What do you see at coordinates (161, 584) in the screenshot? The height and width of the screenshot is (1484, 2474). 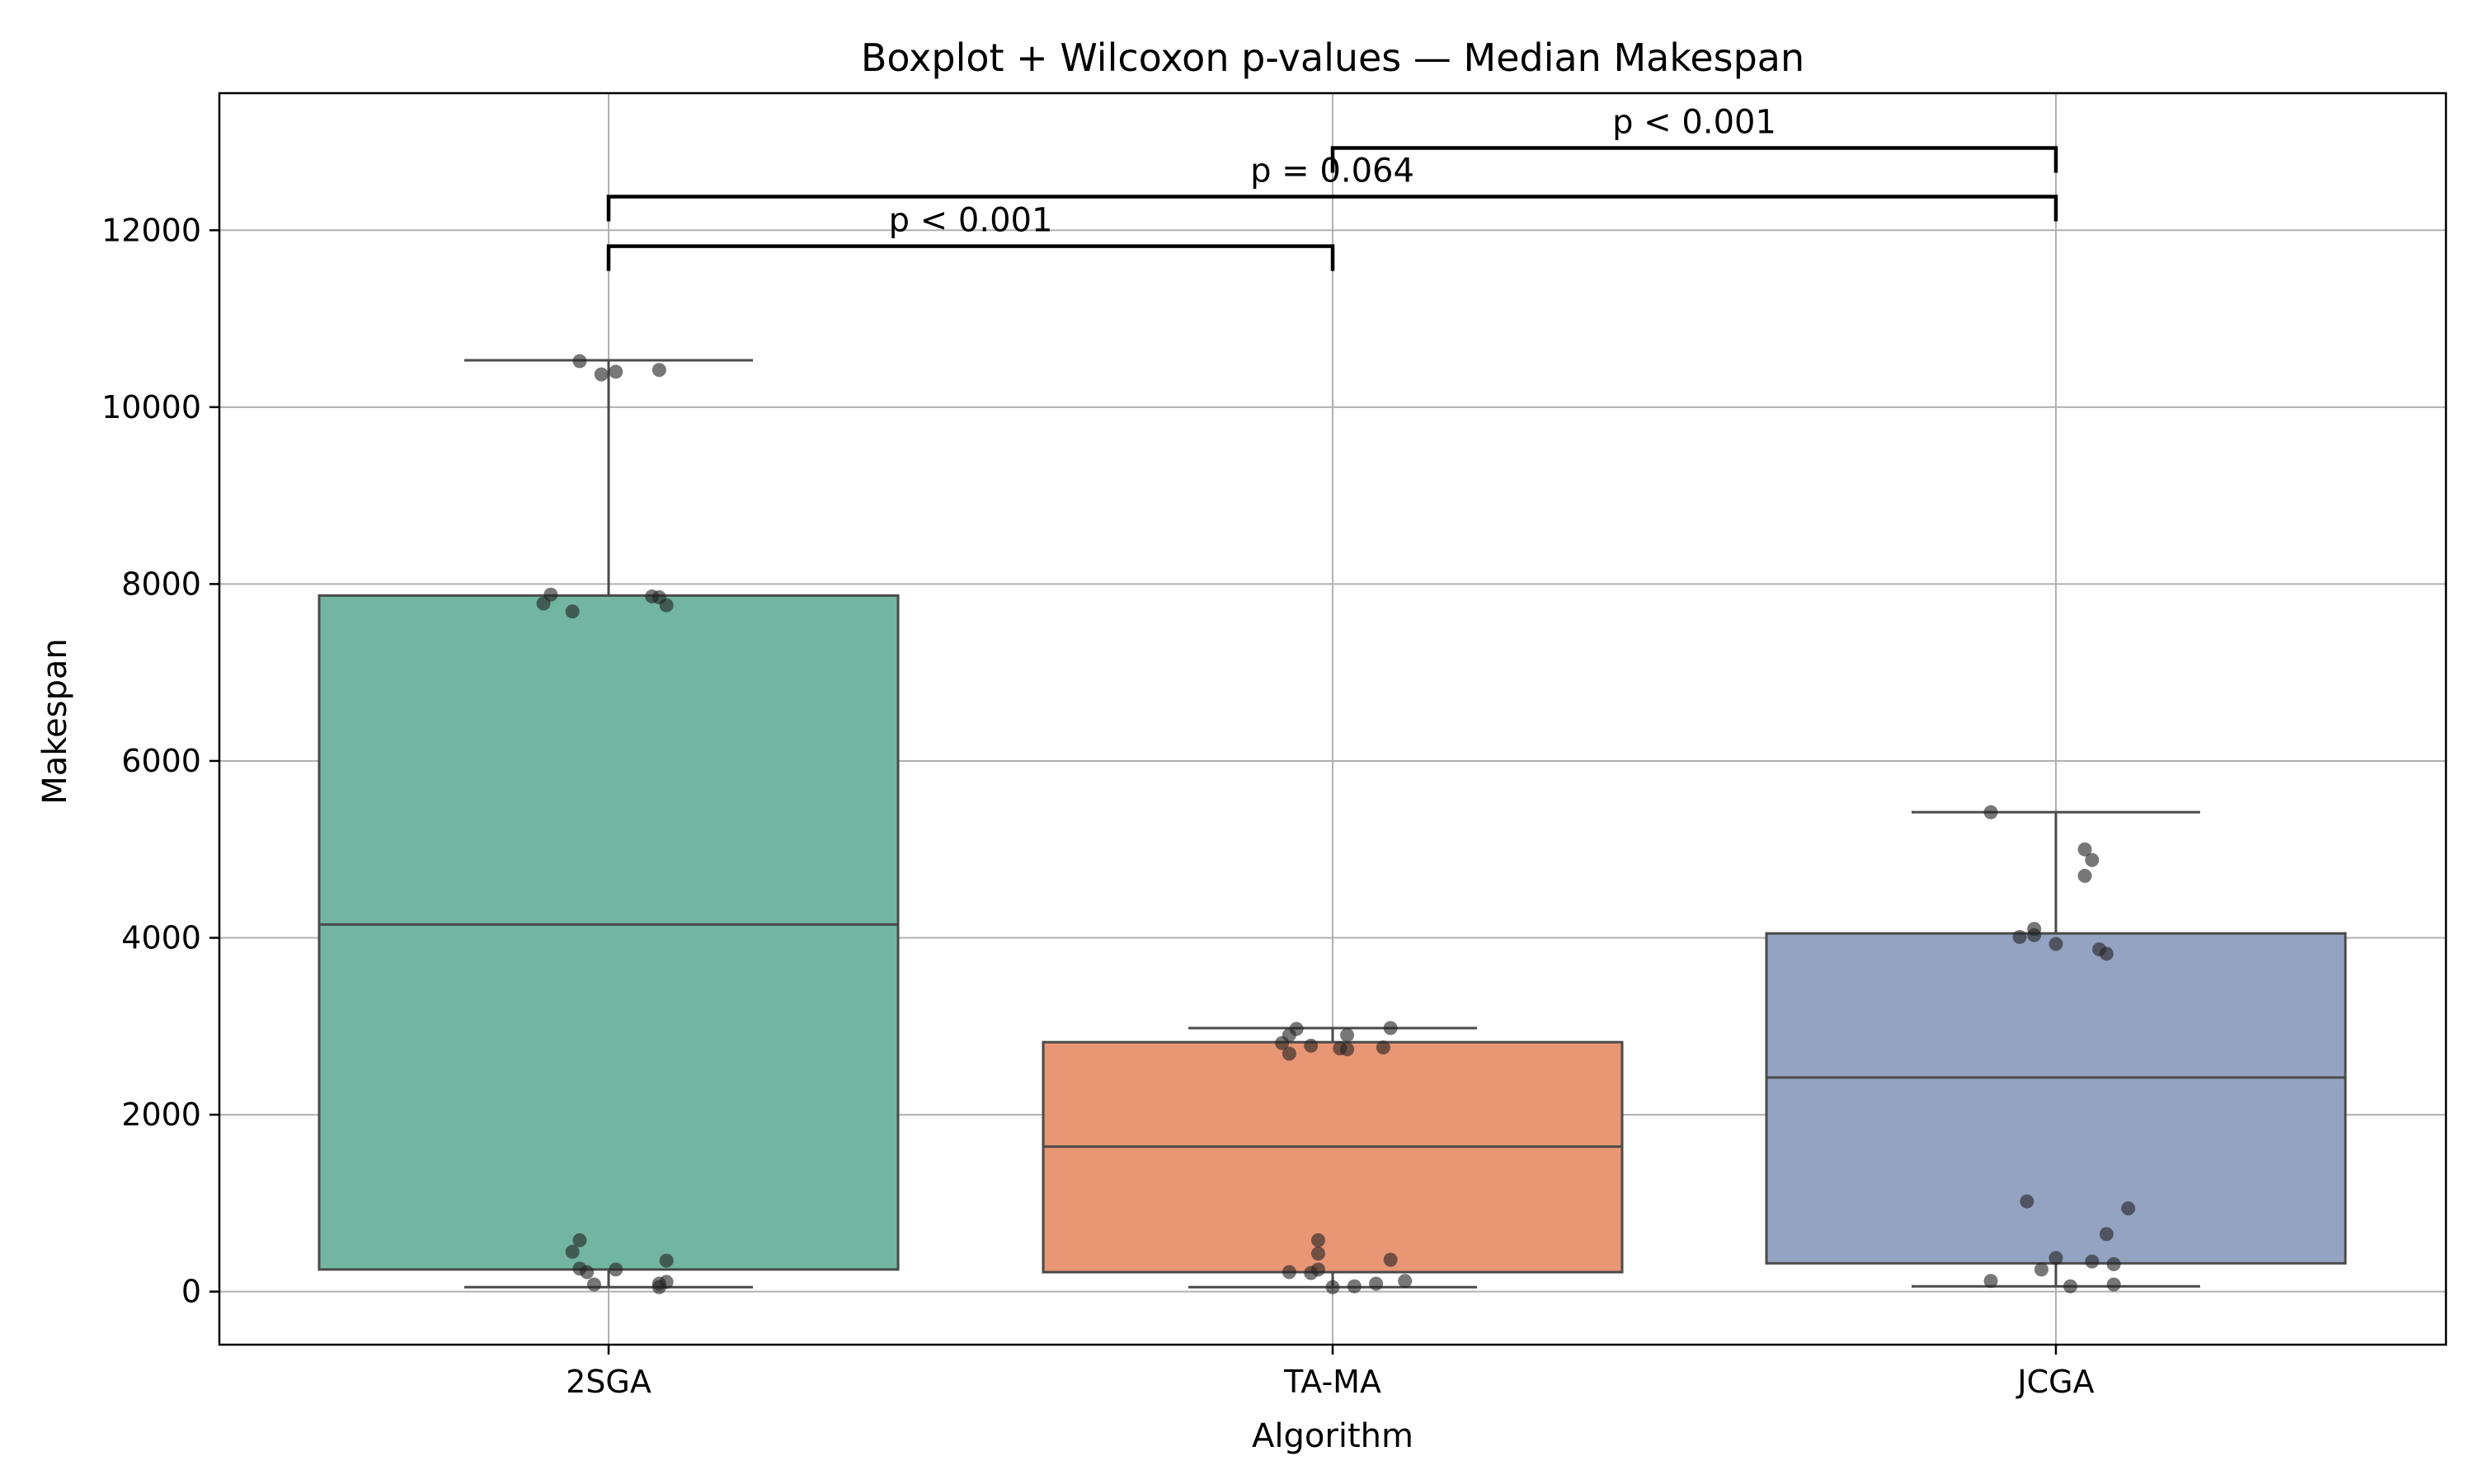 I see `y-tick-label: 8000` at bounding box center [161, 584].